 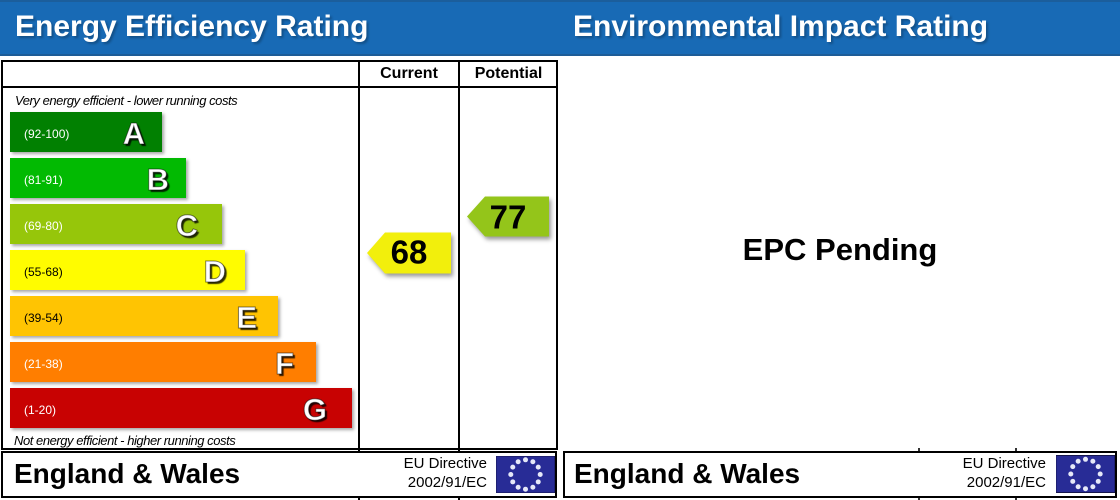 What do you see at coordinates (409, 252) in the screenshot?
I see `svg-text: 68` at bounding box center [409, 252].